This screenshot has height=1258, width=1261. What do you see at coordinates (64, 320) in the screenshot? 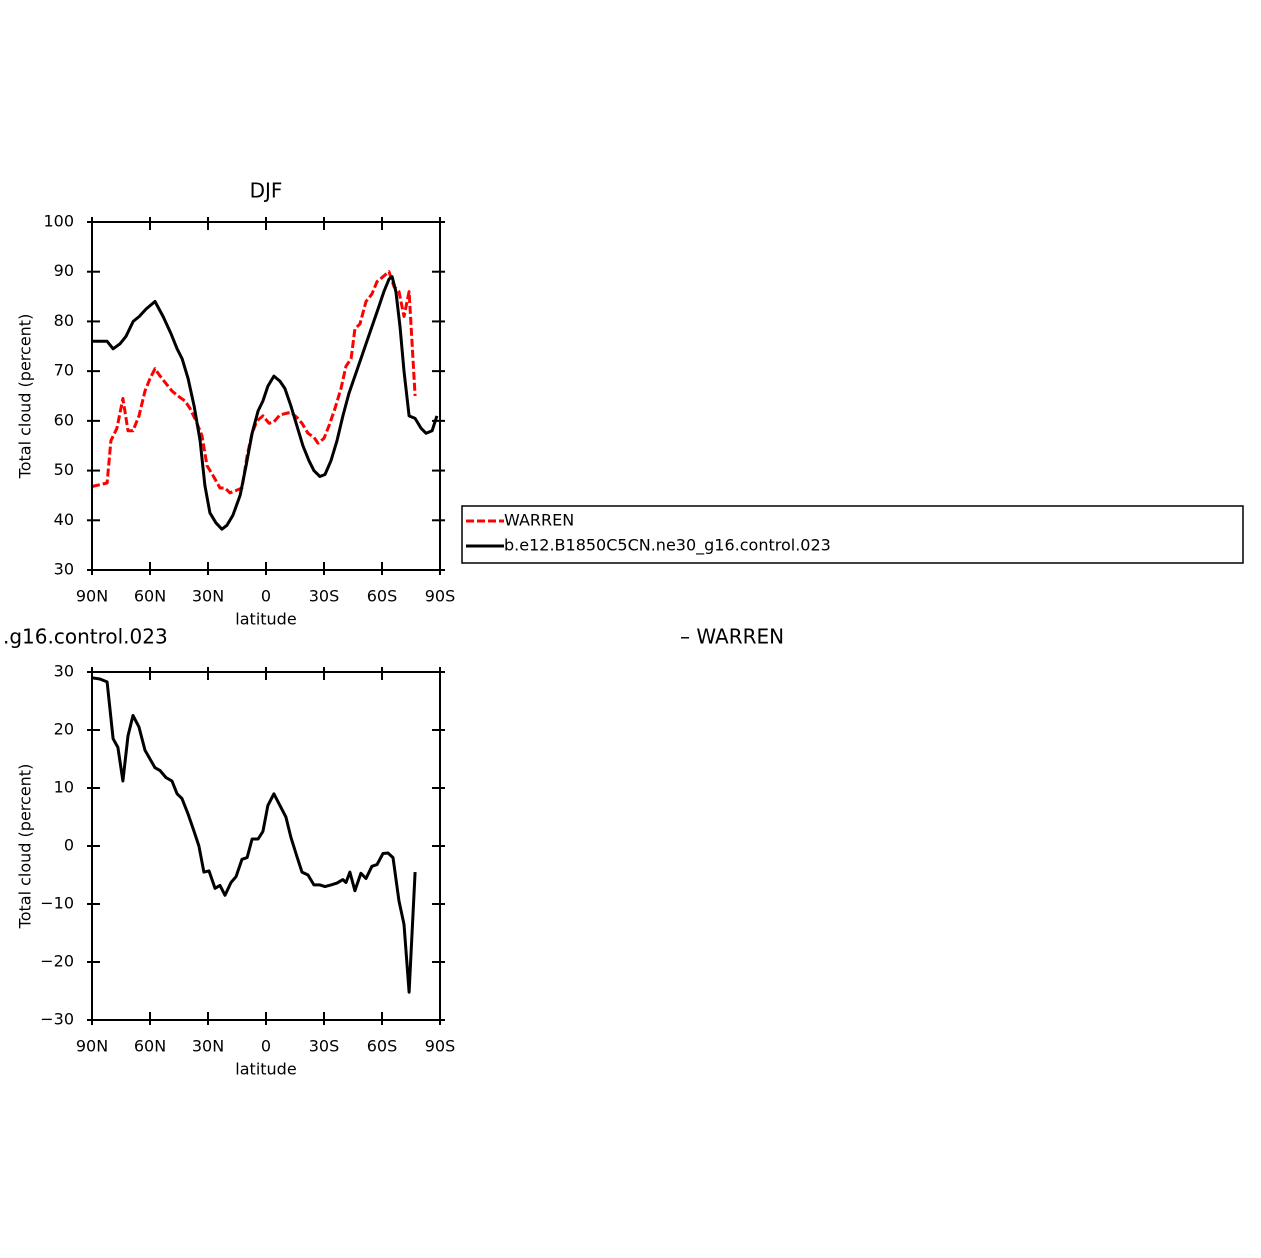
I see `y-tick-label: 80` at bounding box center [64, 320].